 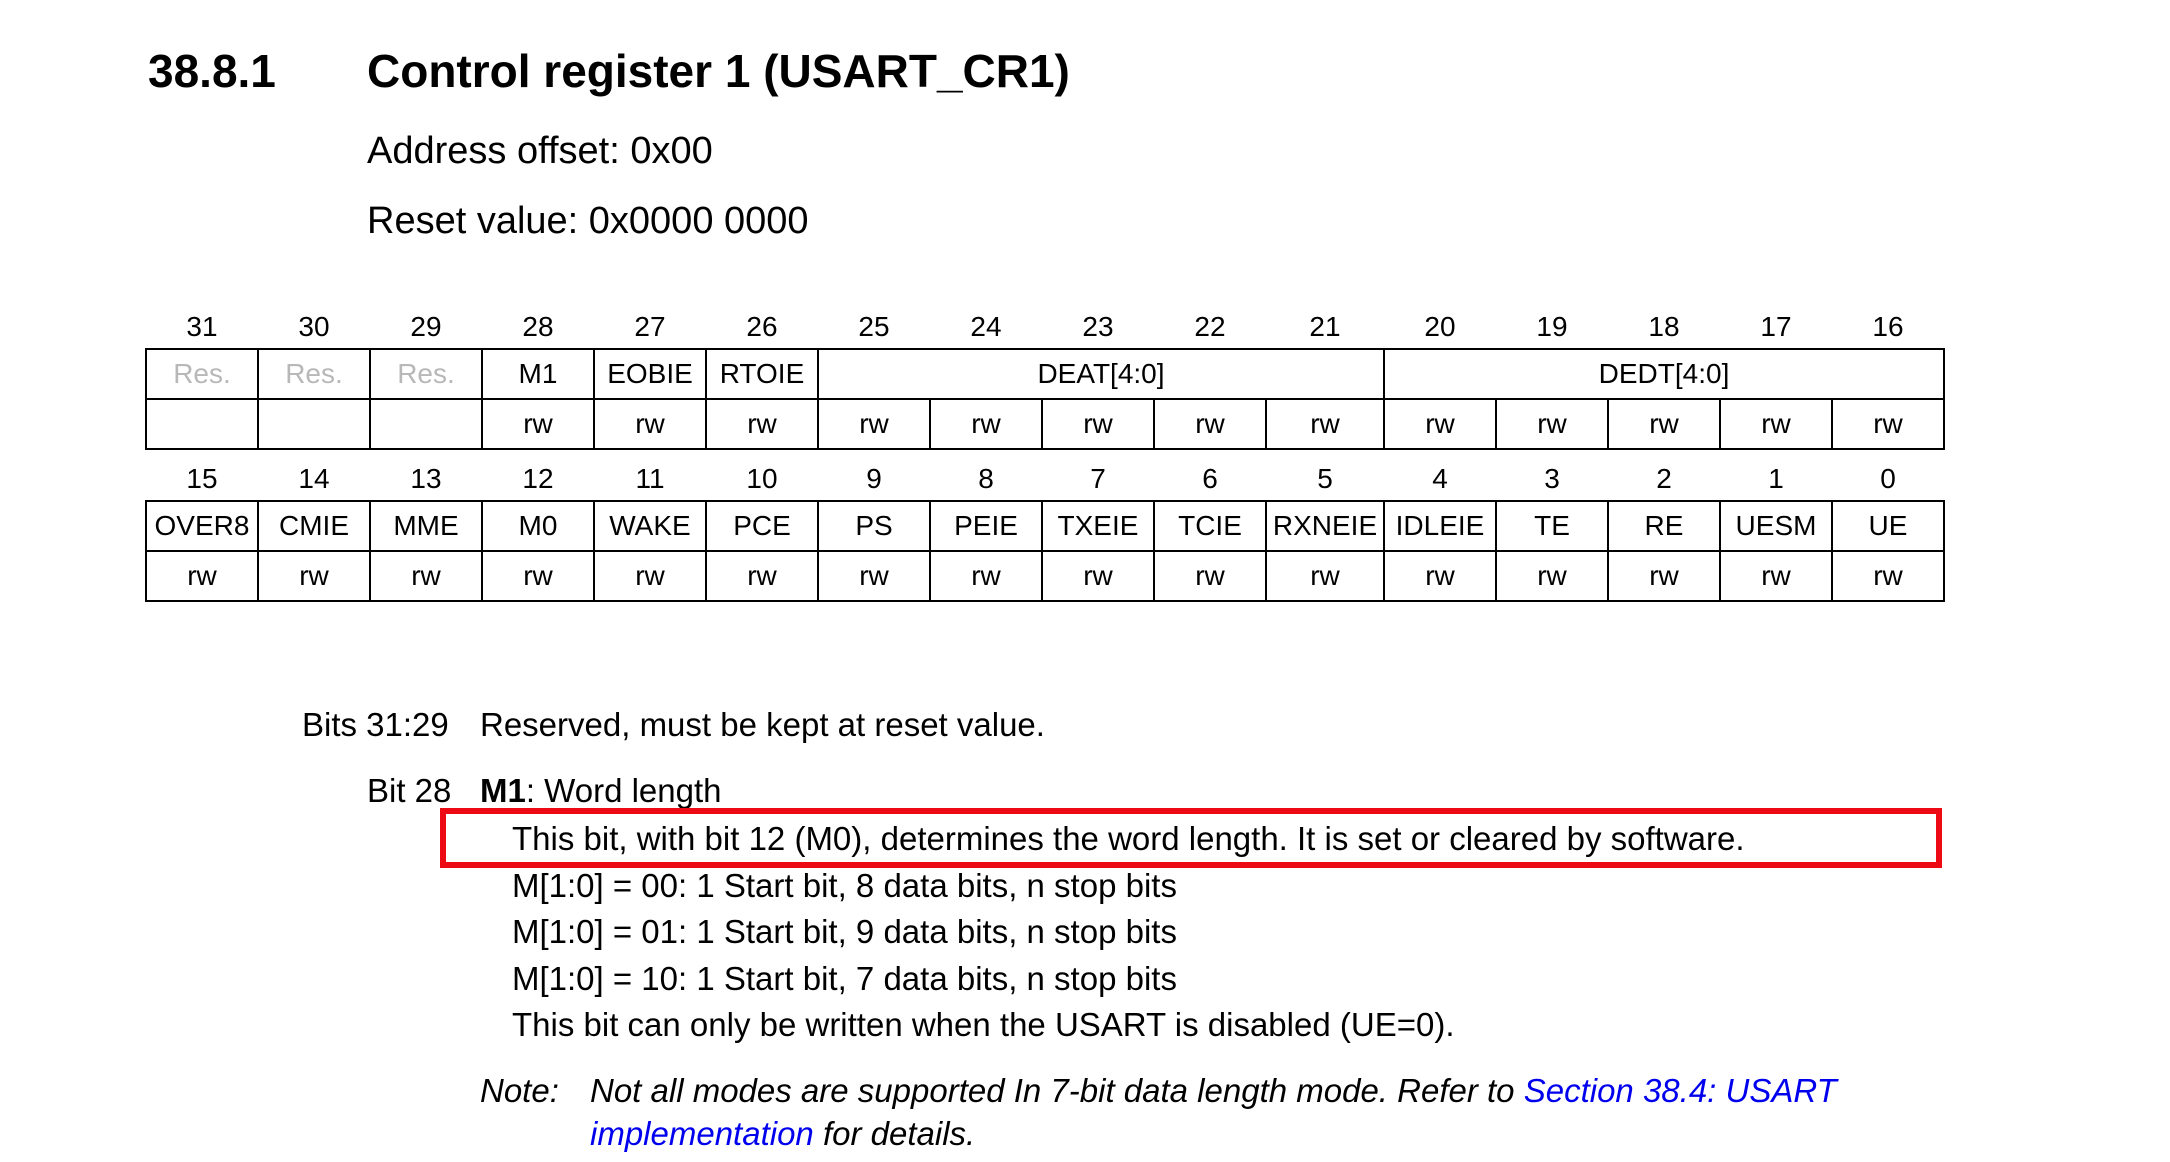 What do you see at coordinates (623, 790) in the screenshot?
I see `bit-28-title: : Word length` at bounding box center [623, 790].